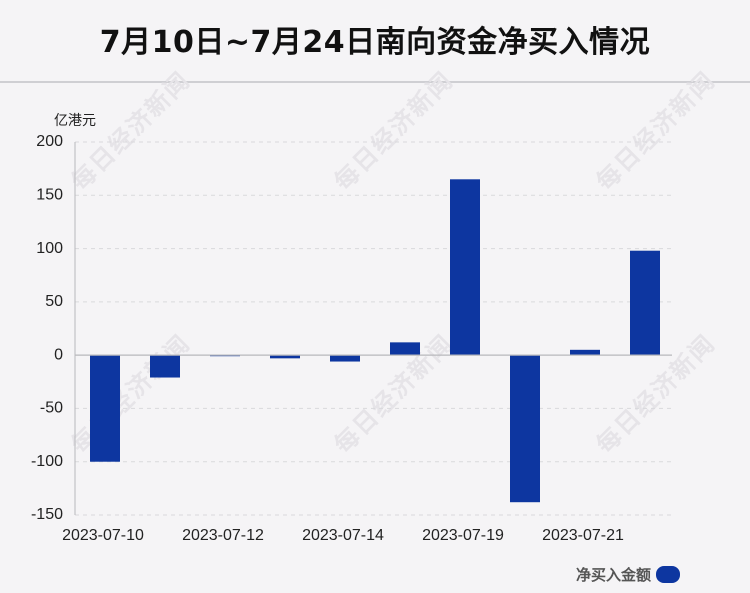  Describe the element at coordinates (668, 574) in the screenshot. I see `legend-swatch` at that location.